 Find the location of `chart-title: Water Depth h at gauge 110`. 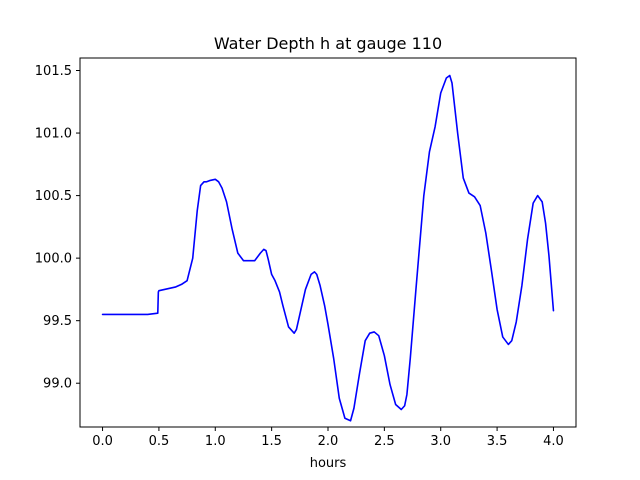

chart-title: Water Depth h at gauge 110 is located at coordinates (328, 43).